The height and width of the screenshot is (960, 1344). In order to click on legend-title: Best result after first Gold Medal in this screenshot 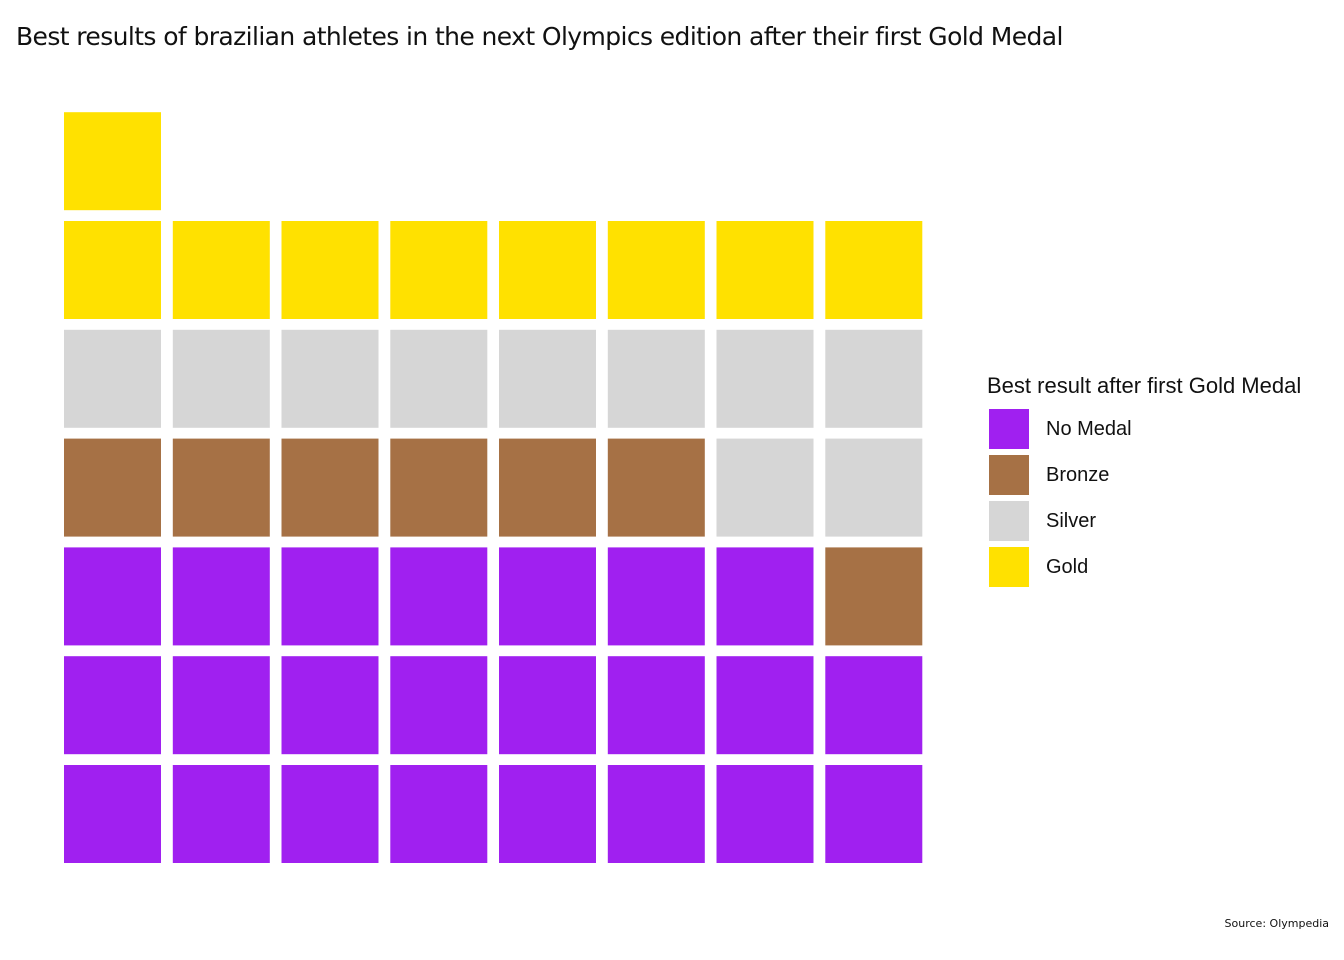, I will do `click(1144, 385)`.